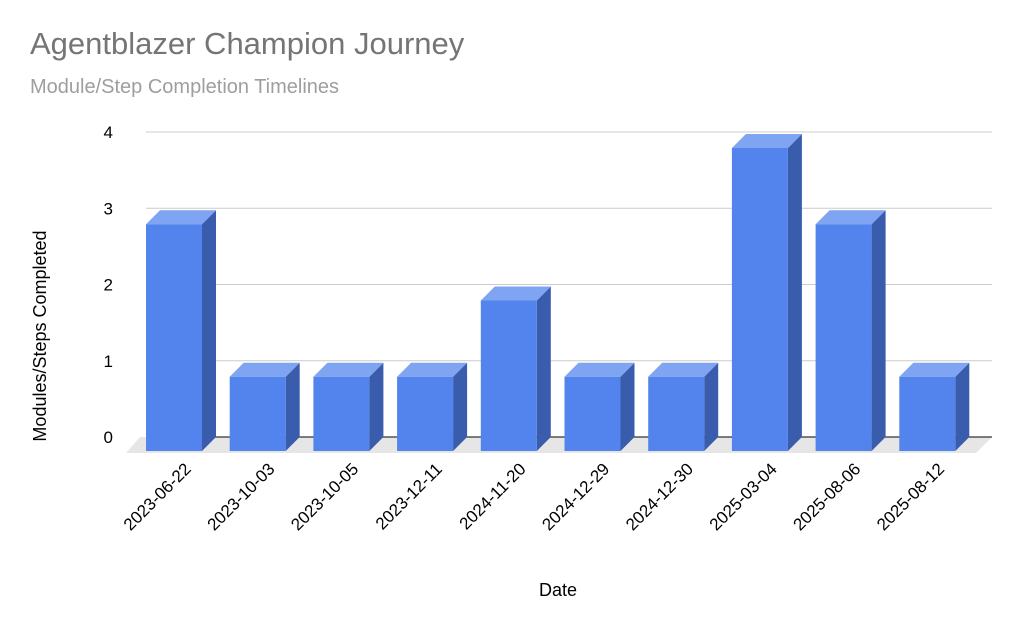  I want to click on y-tick-label: 3, so click(108, 208).